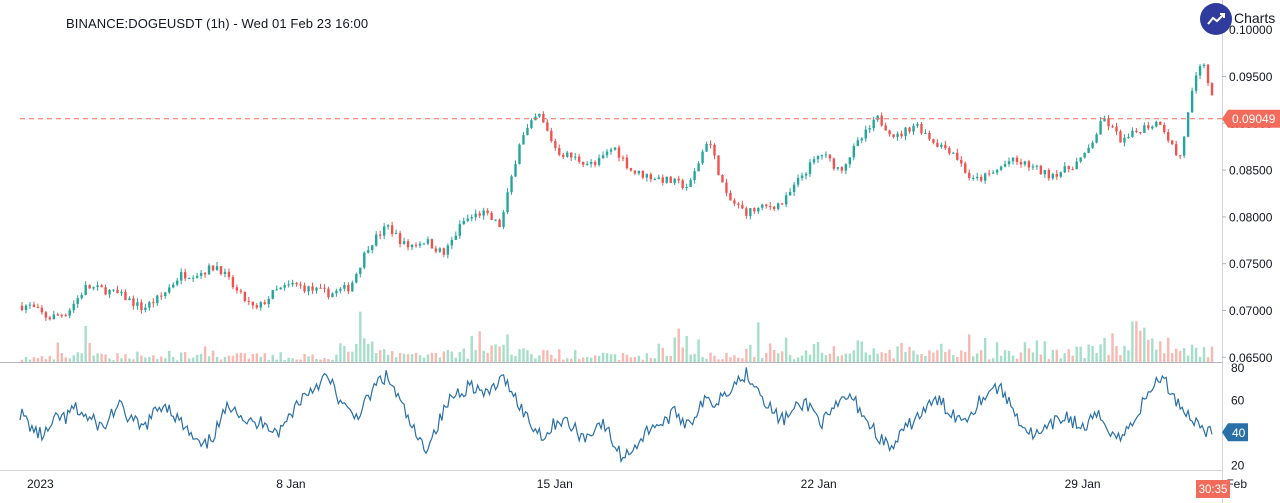  I want to click on trend-up-icon, so click(1216, 19).